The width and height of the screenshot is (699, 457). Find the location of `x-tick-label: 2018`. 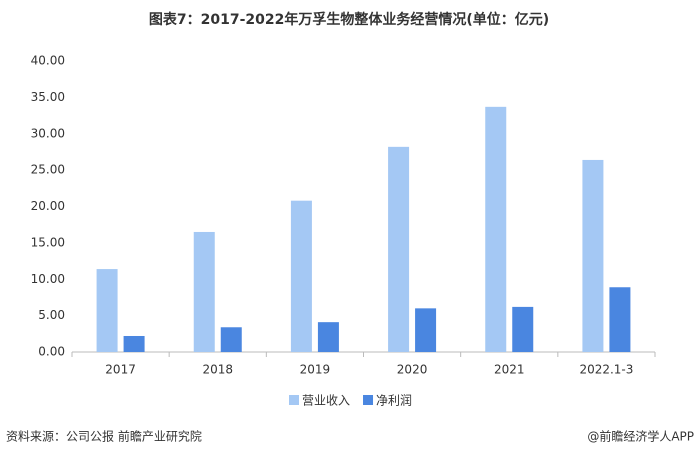

x-tick-label: 2018 is located at coordinates (217, 370).